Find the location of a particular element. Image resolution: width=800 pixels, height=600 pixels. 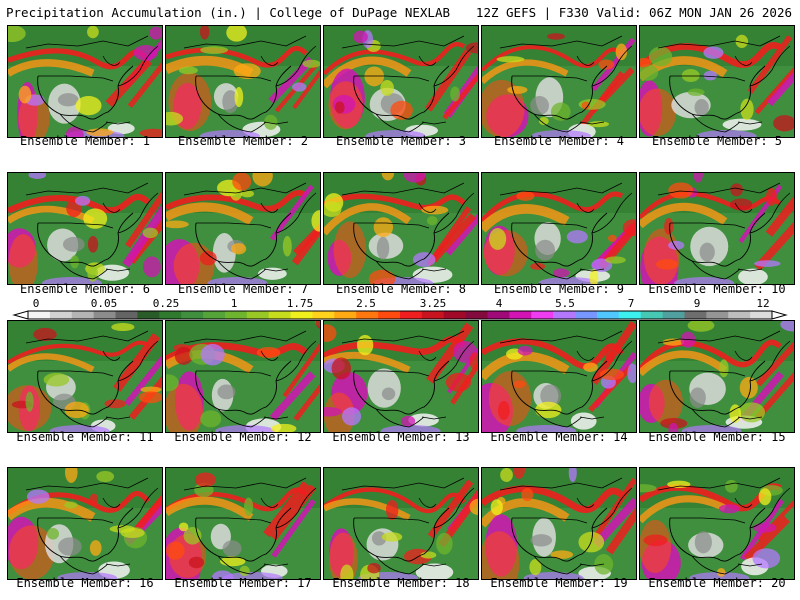

ensemble-member-caption: Ensemble Member: 14 is located at coordinates (559, 437).